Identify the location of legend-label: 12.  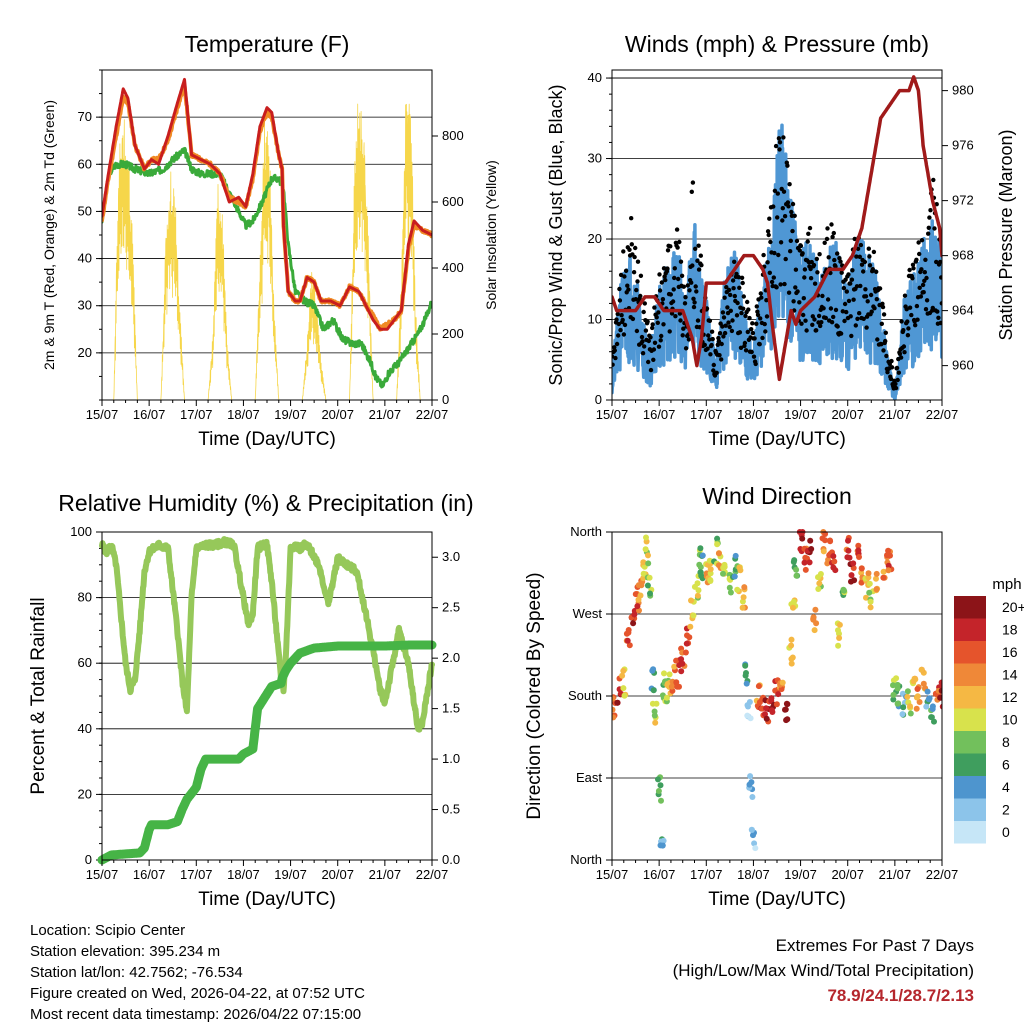
(1010, 697).